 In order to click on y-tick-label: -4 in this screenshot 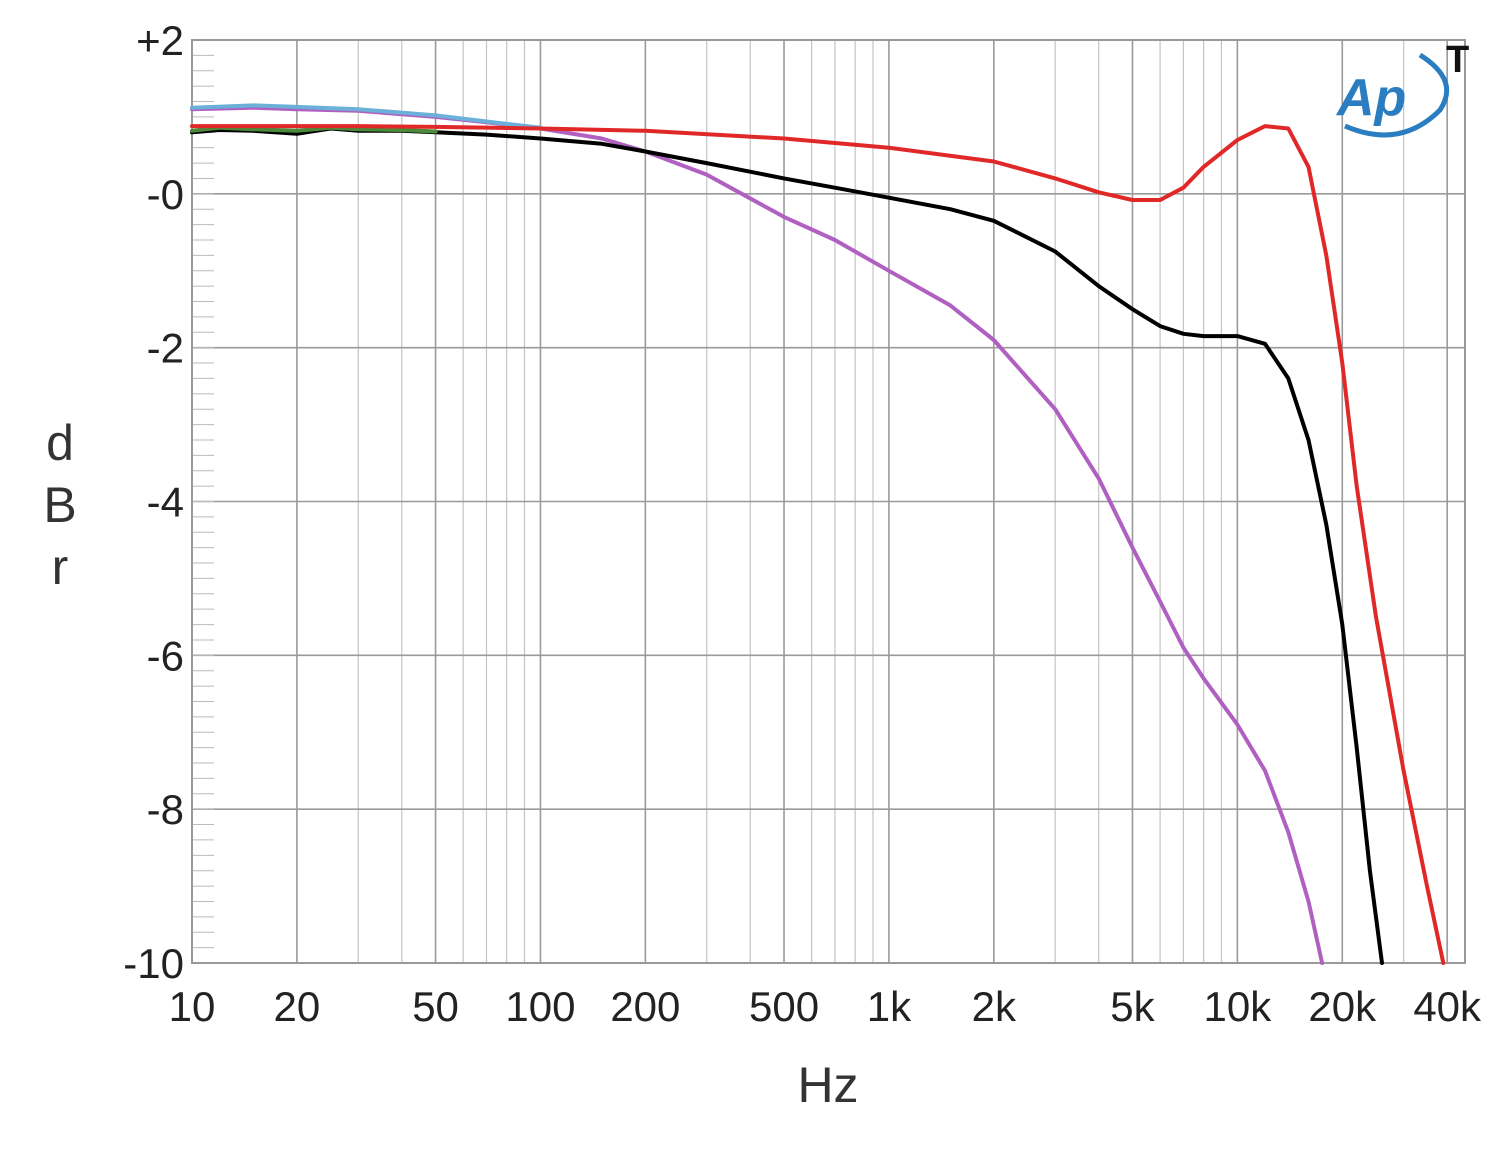, I will do `click(165, 502)`.